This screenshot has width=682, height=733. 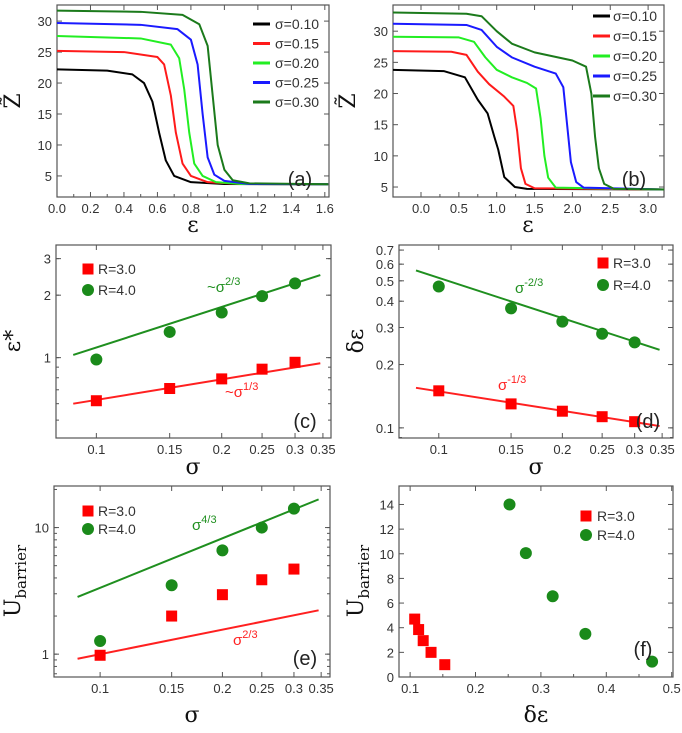 I want to click on fit-annotation: ~σ1/3, so click(x=241, y=391).